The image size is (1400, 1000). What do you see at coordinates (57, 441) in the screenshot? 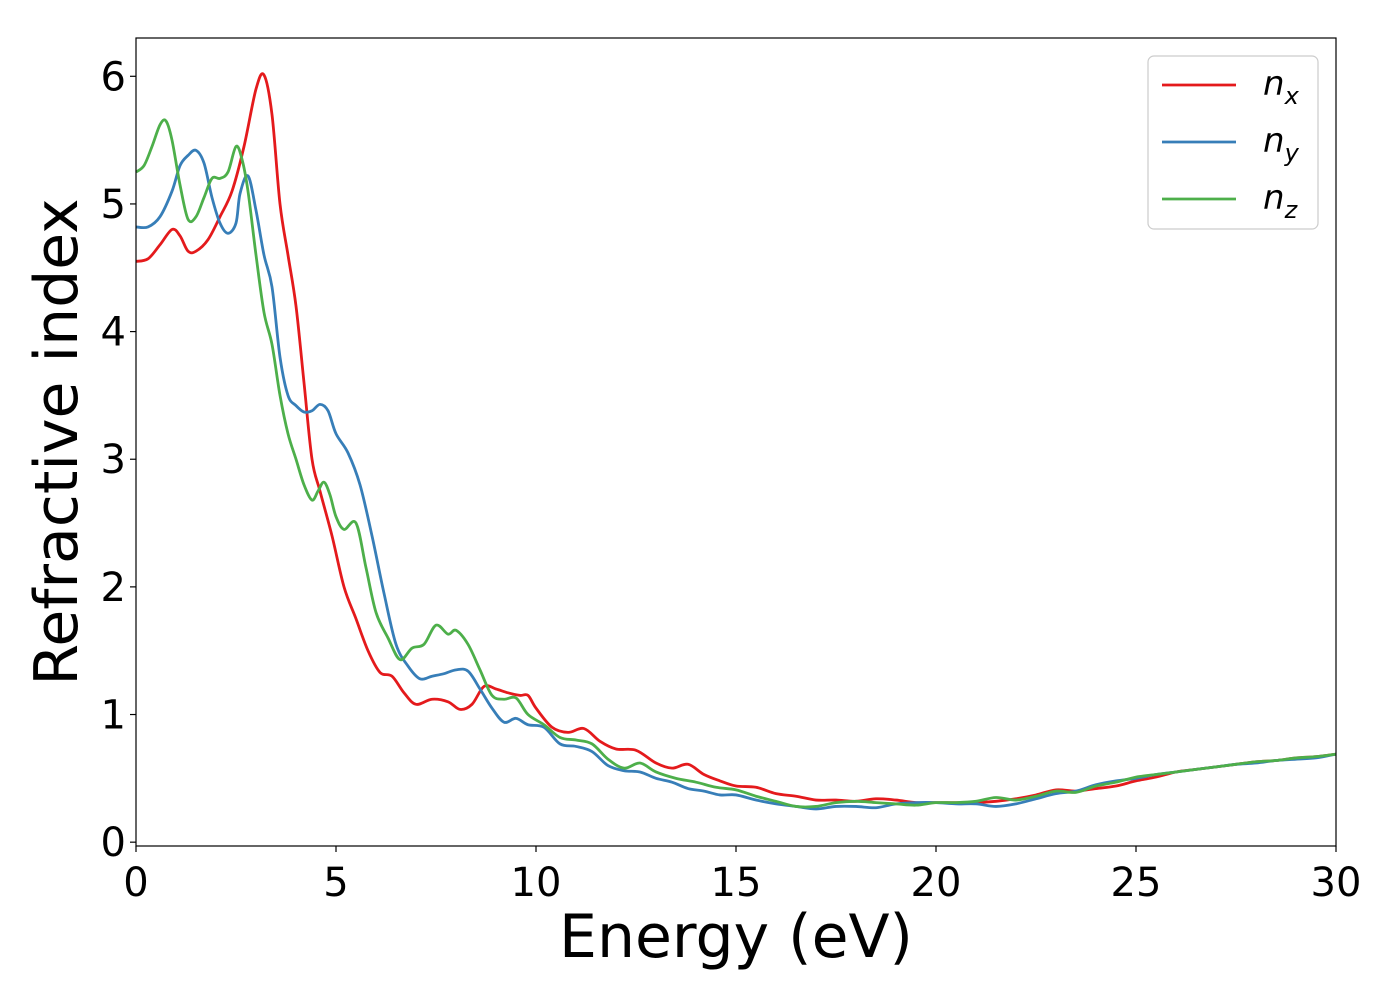
I see `y-axis-label: Refractive index` at bounding box center [57, 441].